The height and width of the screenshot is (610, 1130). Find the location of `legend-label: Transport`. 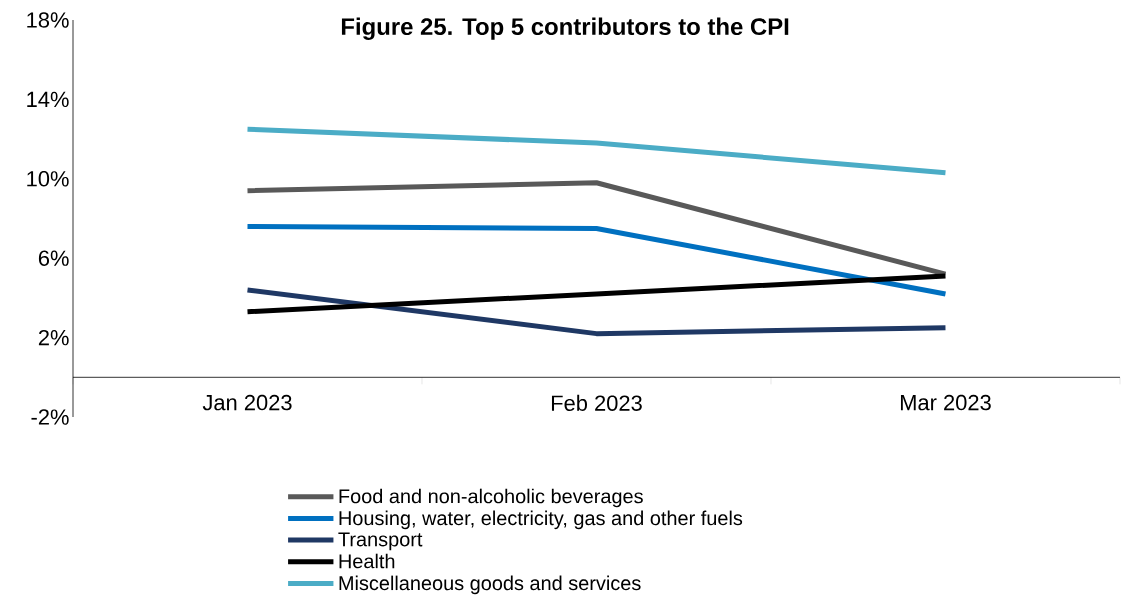

legend-label: Transport is located at coordinates (380, 541).